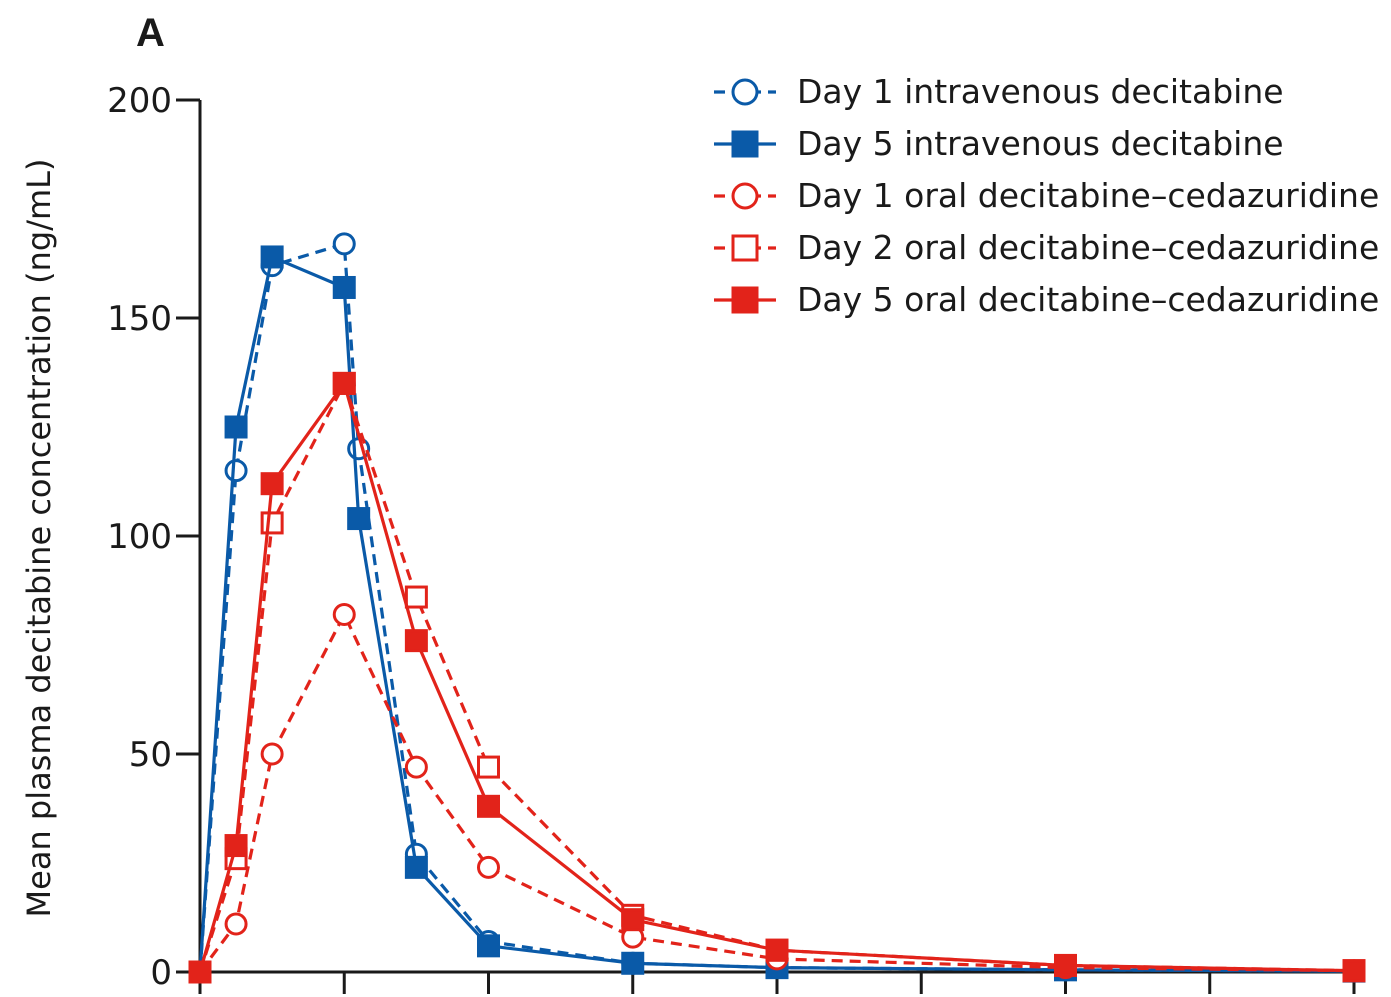 The width and height of the screenshot is (1391, 997). I want to click on legend-label: Day 1 intravenous decitabine, so click(1040, 91).